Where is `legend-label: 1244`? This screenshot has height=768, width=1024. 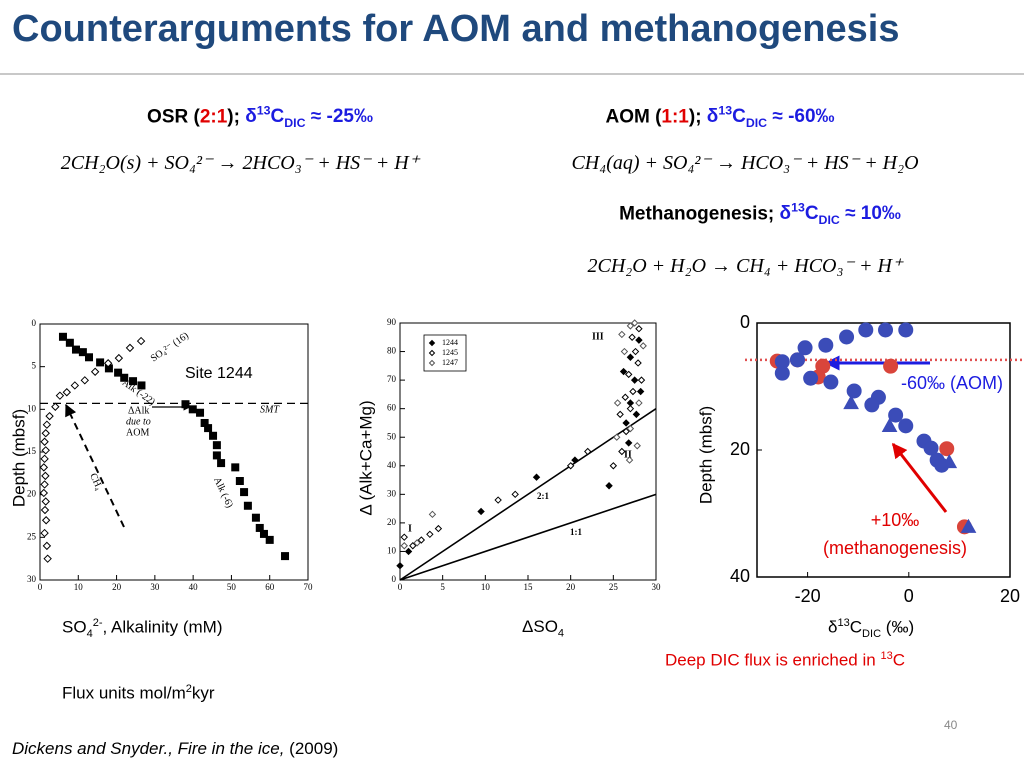
legend-label: 1244 is located at coordinates (450, 342).